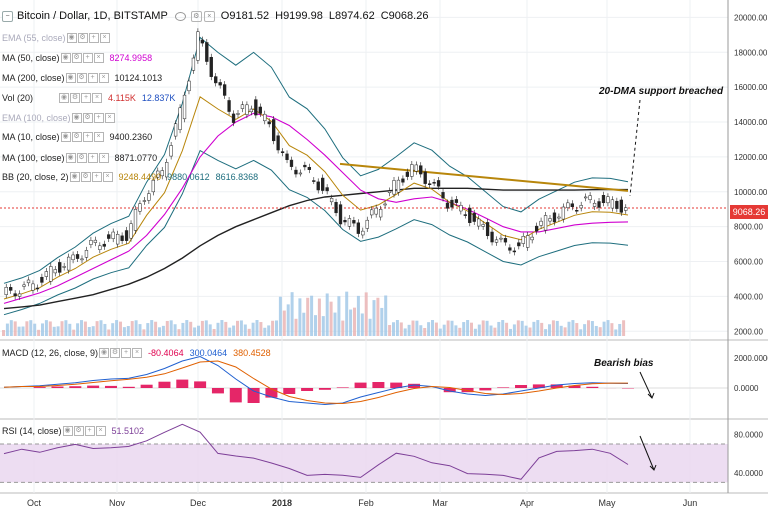 The height and width of the screenshot is (512, 768). Describe the element at coordinates (209, 16) in the screenshot. I see `close-x-icon: ×` at that location.